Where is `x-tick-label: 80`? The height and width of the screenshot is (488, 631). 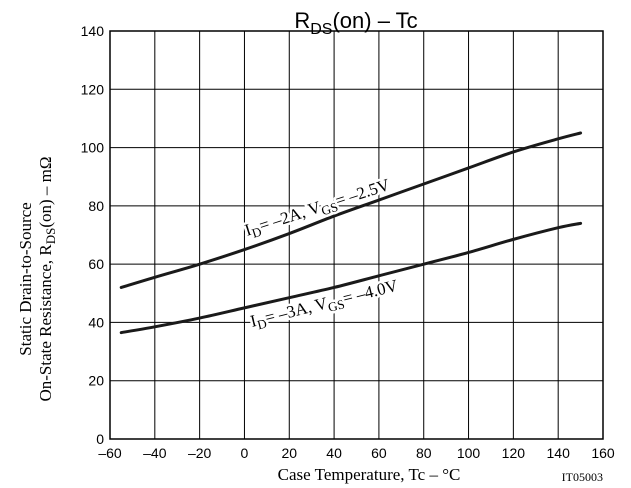 x-tick-label: 80 is located at coordinates (424, 453).